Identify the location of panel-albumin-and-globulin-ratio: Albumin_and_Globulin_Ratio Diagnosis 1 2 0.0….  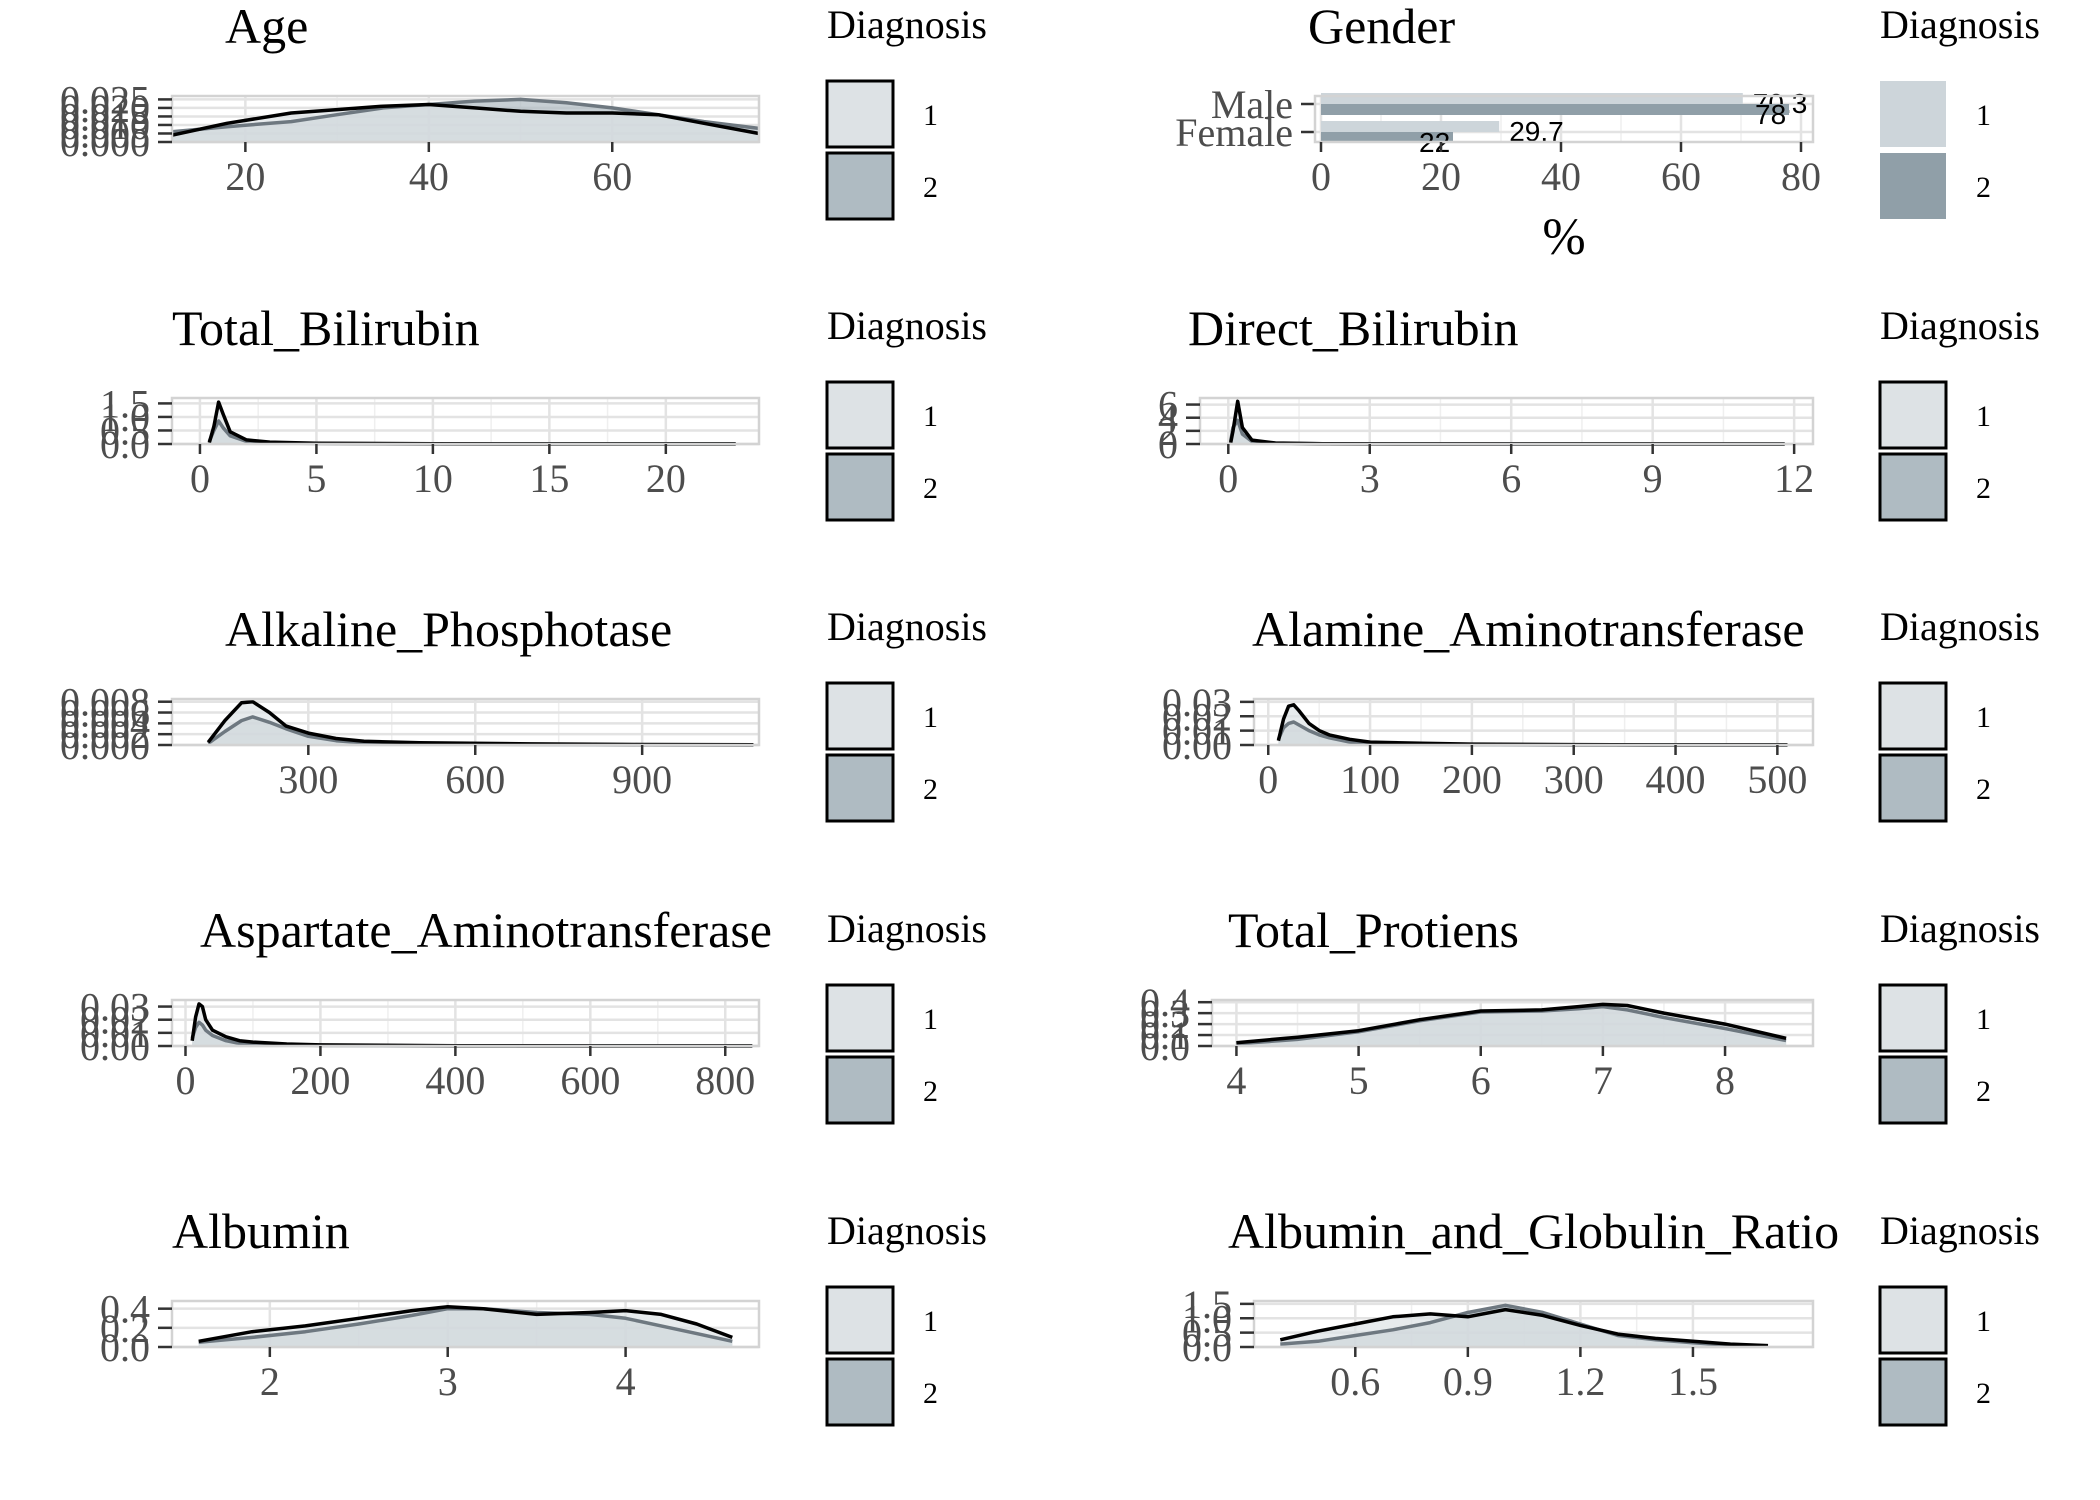
(1611, 1315).